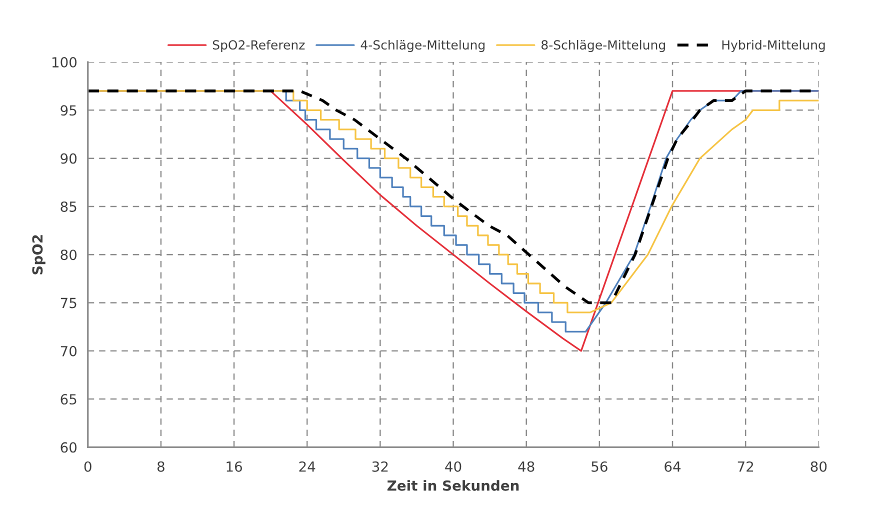  I want to click on y-tick-label: 85, so click(68, 206).